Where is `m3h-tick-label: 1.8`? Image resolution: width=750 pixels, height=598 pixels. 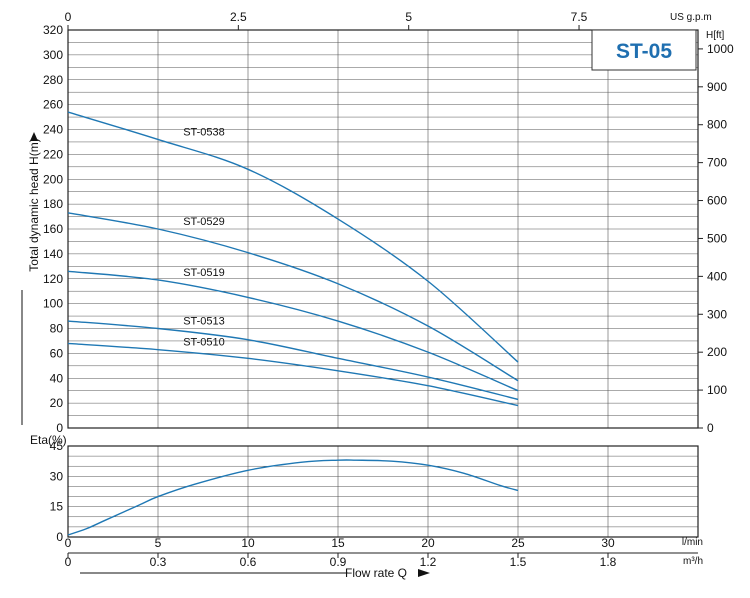 m3h-tick-label: 1.8 is located at coordinates (608, 562).